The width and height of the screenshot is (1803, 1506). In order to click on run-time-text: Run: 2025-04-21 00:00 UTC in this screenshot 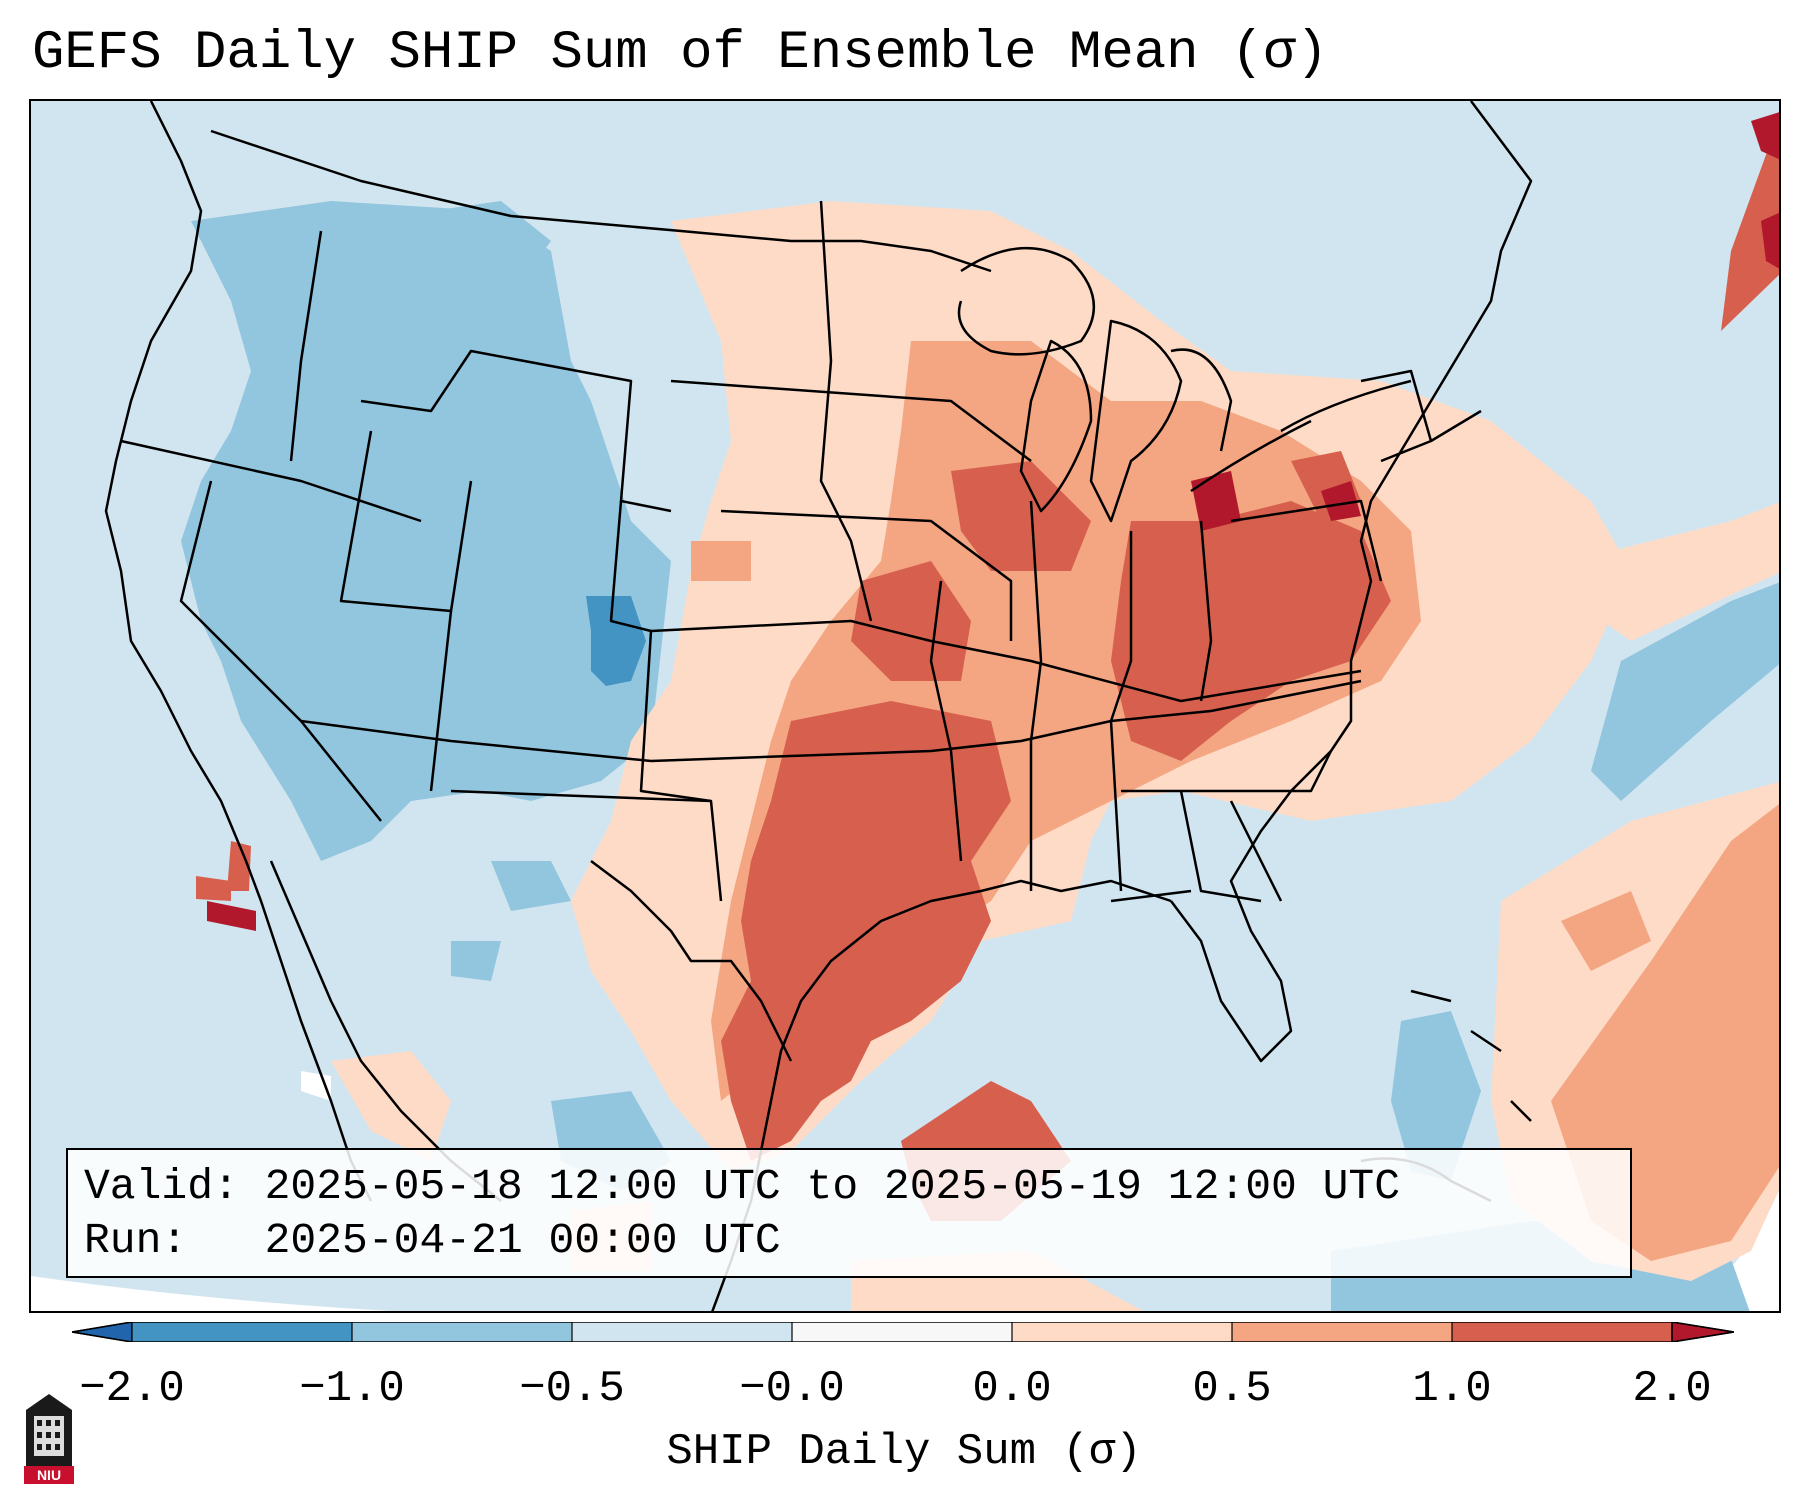, I will do `click(432, 1240)`.